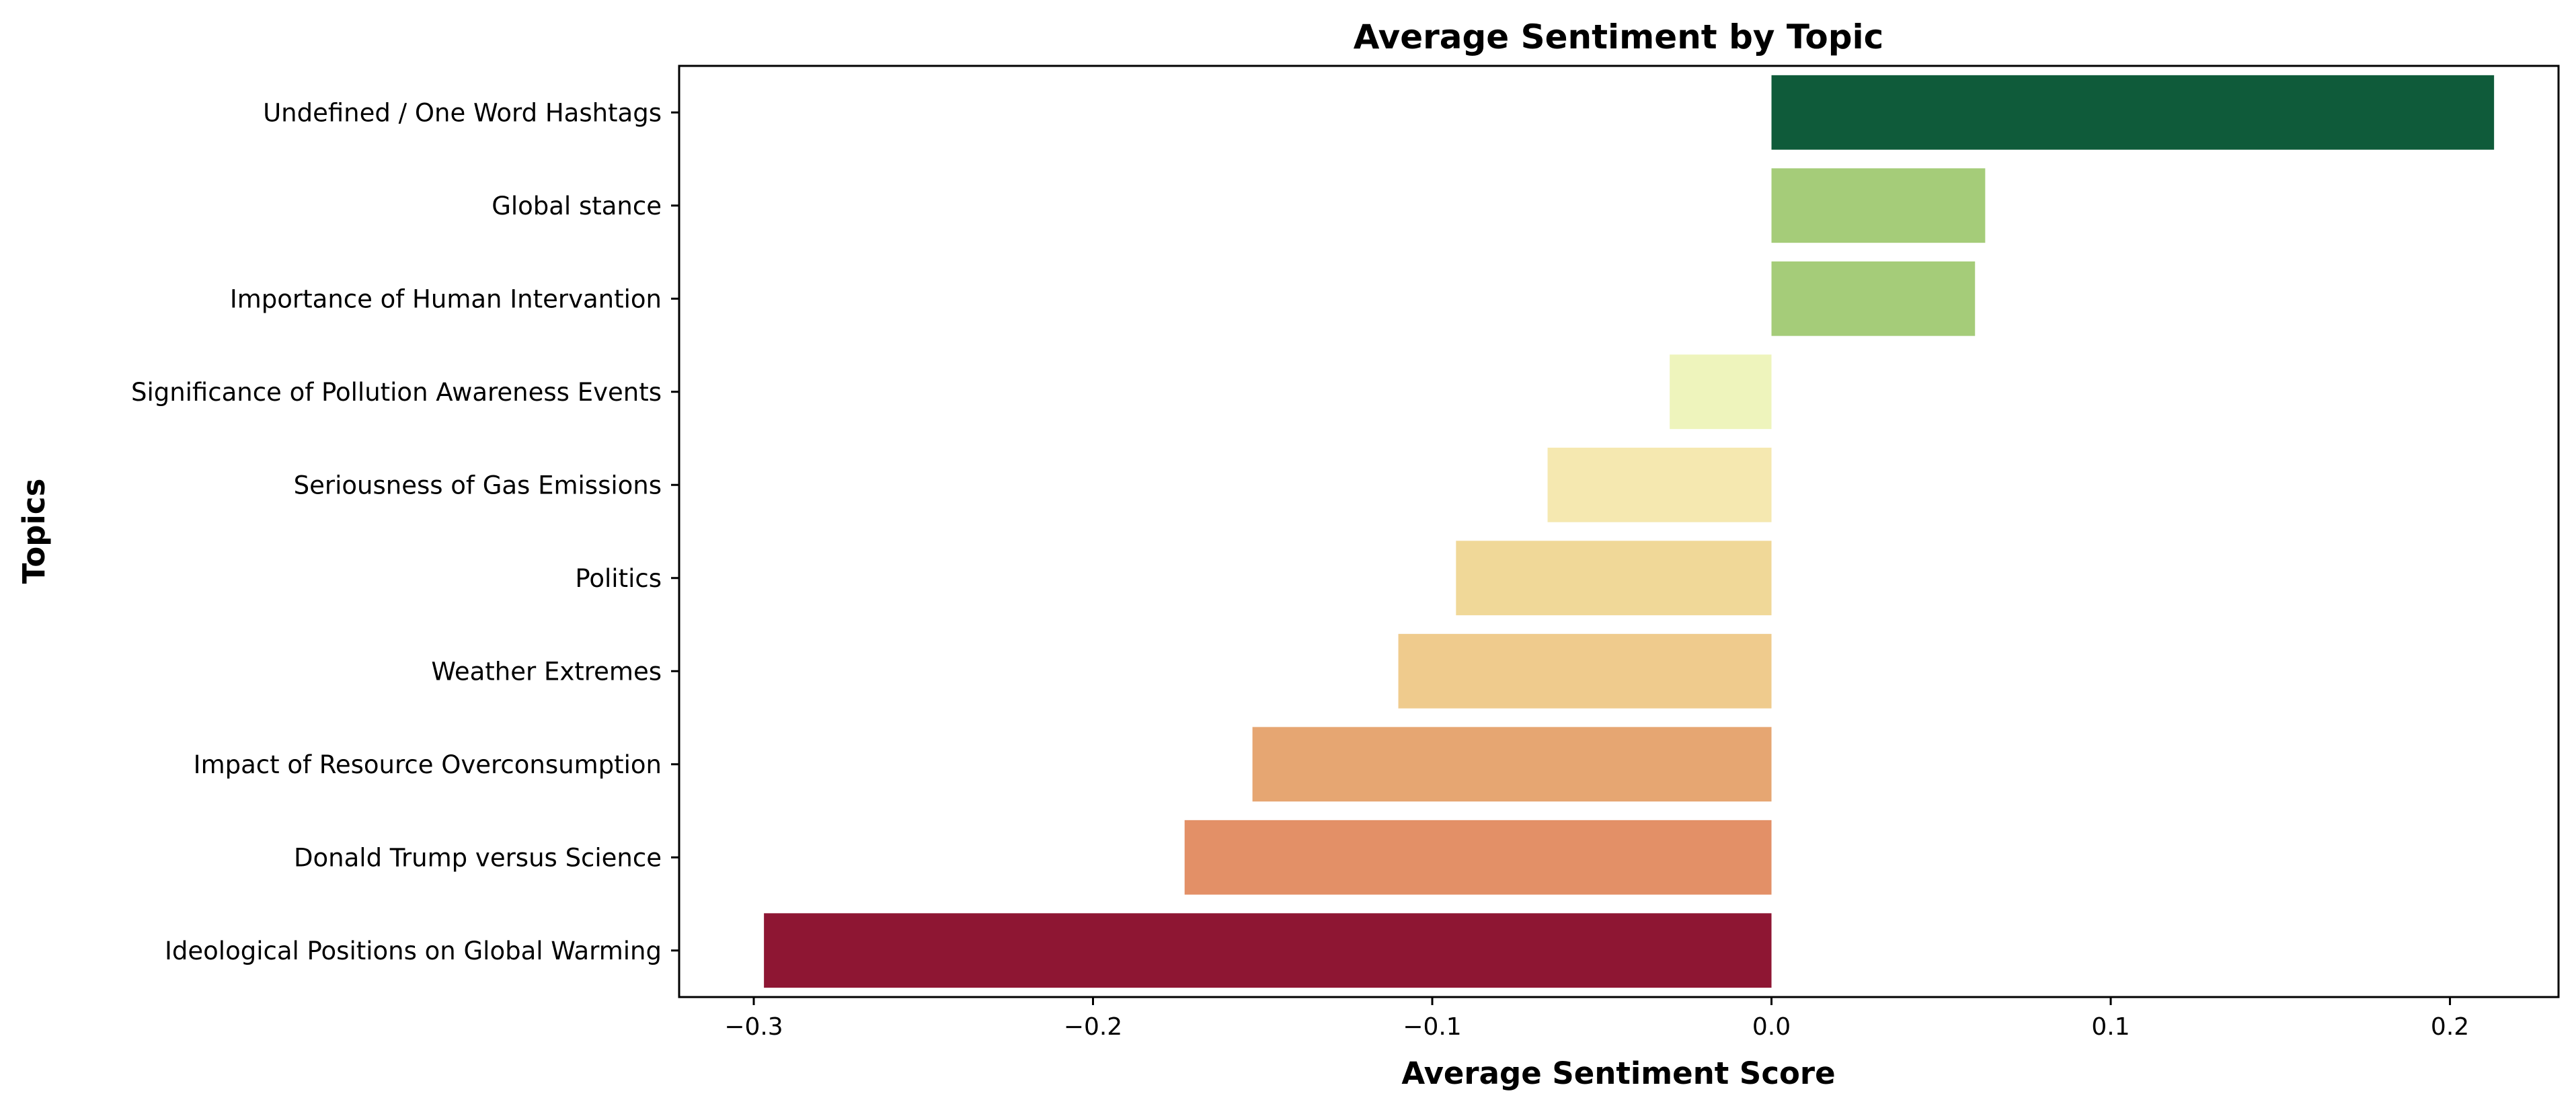  I want to click on y-tick-label: Importance of Human Intervantion, so click(446, 298).